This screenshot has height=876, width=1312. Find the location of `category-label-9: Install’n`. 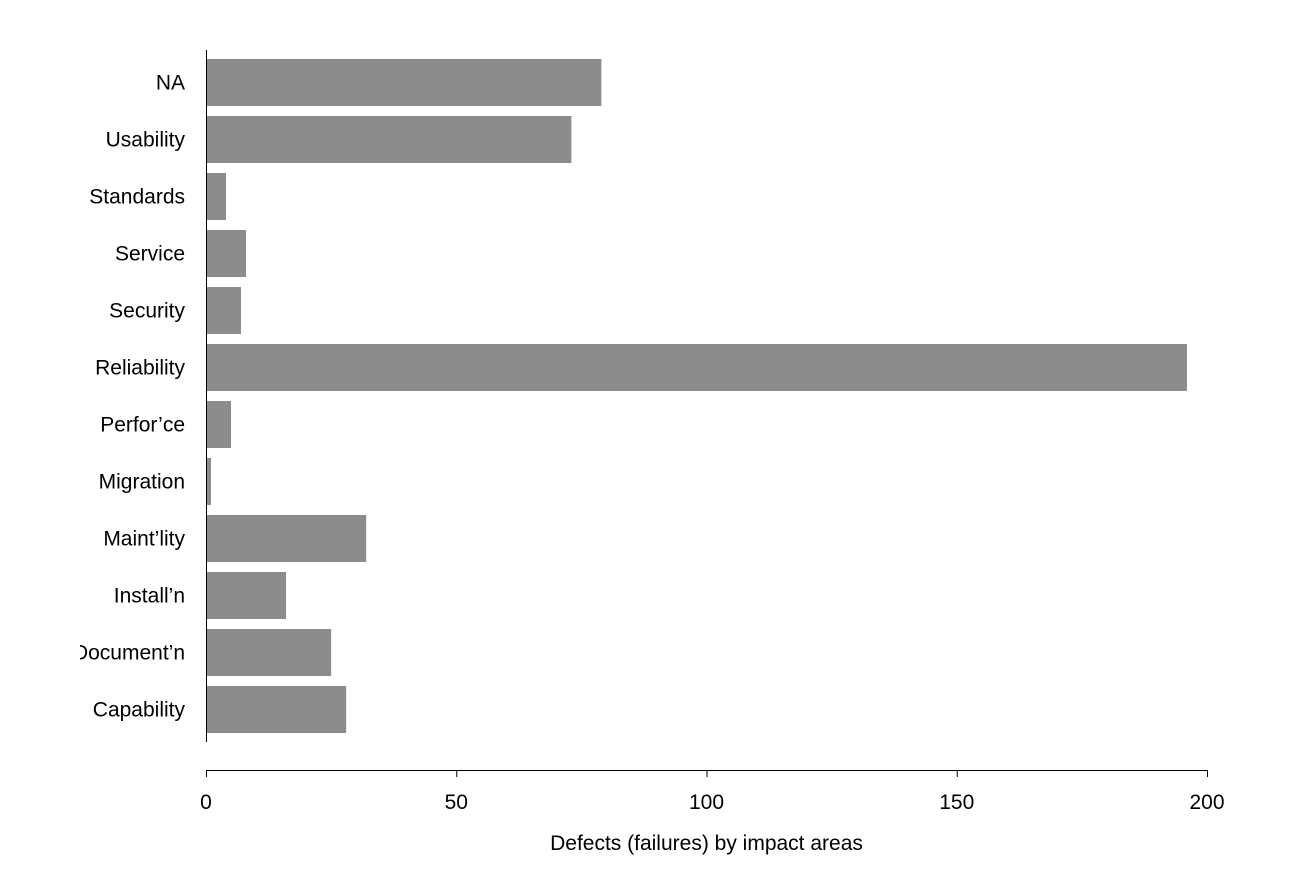

category-label-9: Install’n is located at coordinates (149, 596).